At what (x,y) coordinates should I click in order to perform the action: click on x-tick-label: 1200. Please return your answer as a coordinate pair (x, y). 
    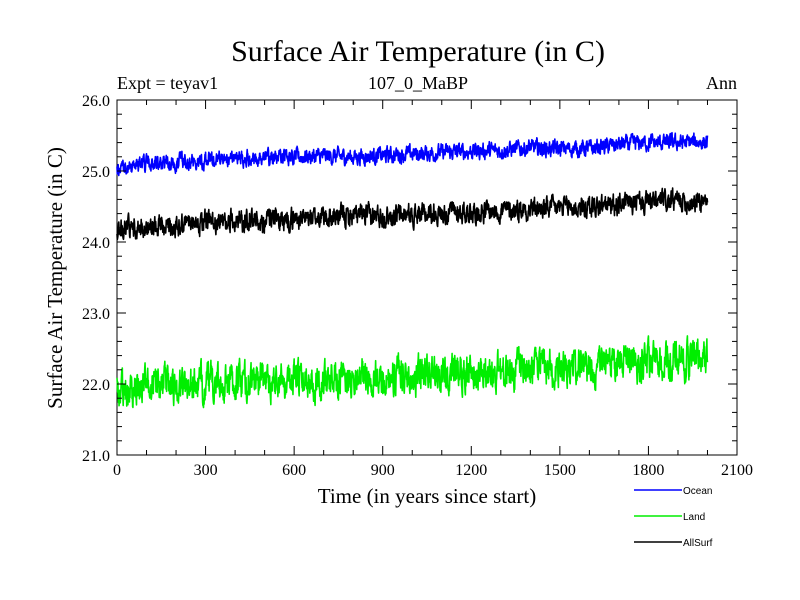
    Looking at the image, I should click on (471, 470).